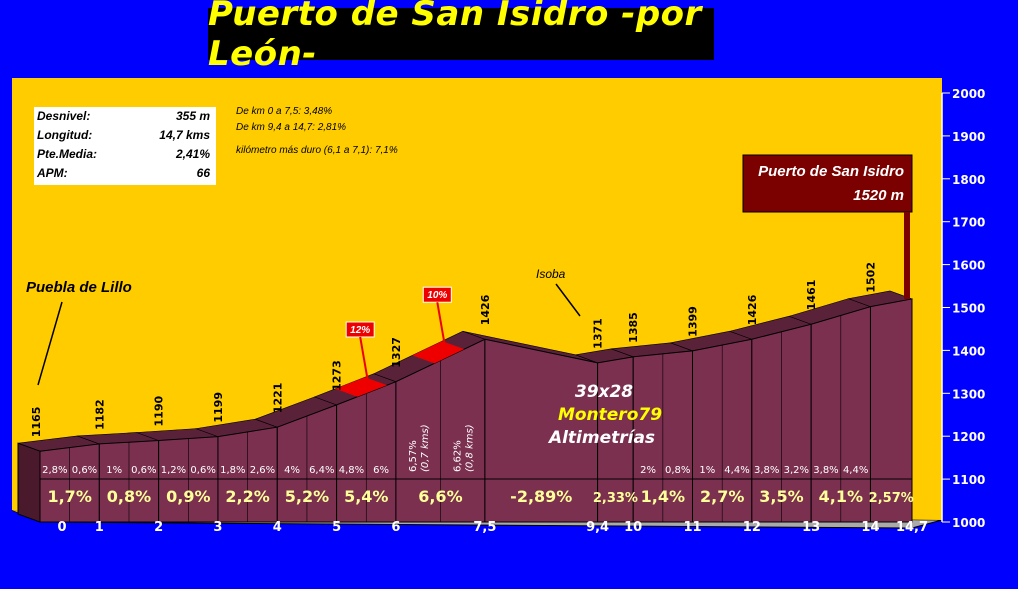 The height and width of the screenshot is (589, 1018). Describe the element at coordinates (968, 94) in the screenshot. I see `y-tick-label: 2000` at that location.